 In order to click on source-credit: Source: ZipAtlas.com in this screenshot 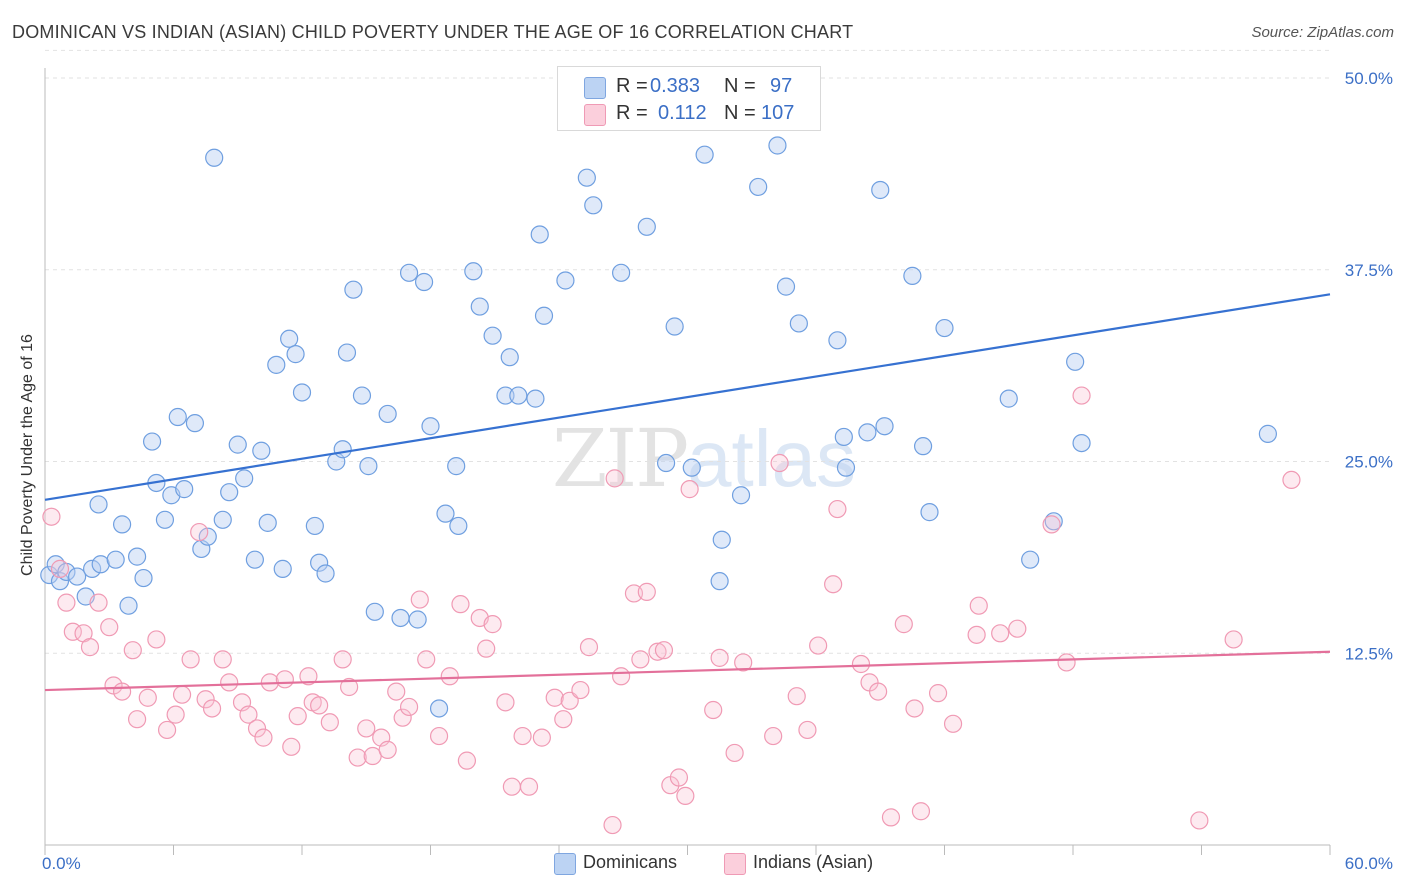, I will do `click(1322, 32)`.